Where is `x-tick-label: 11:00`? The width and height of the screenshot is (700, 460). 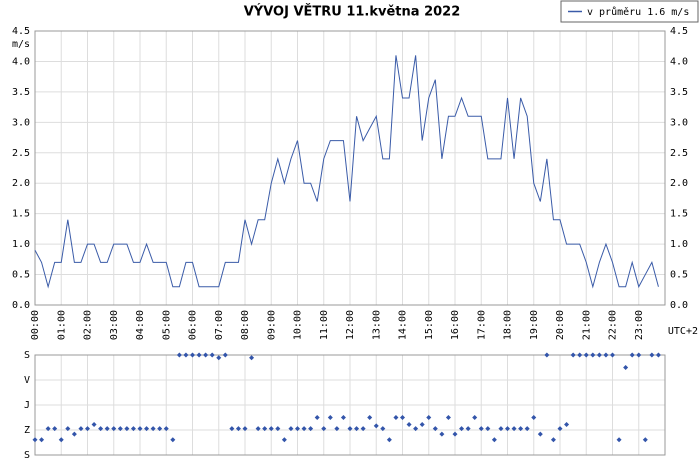 x-tick-label: 11:00 is located at coordinates (324, 325).